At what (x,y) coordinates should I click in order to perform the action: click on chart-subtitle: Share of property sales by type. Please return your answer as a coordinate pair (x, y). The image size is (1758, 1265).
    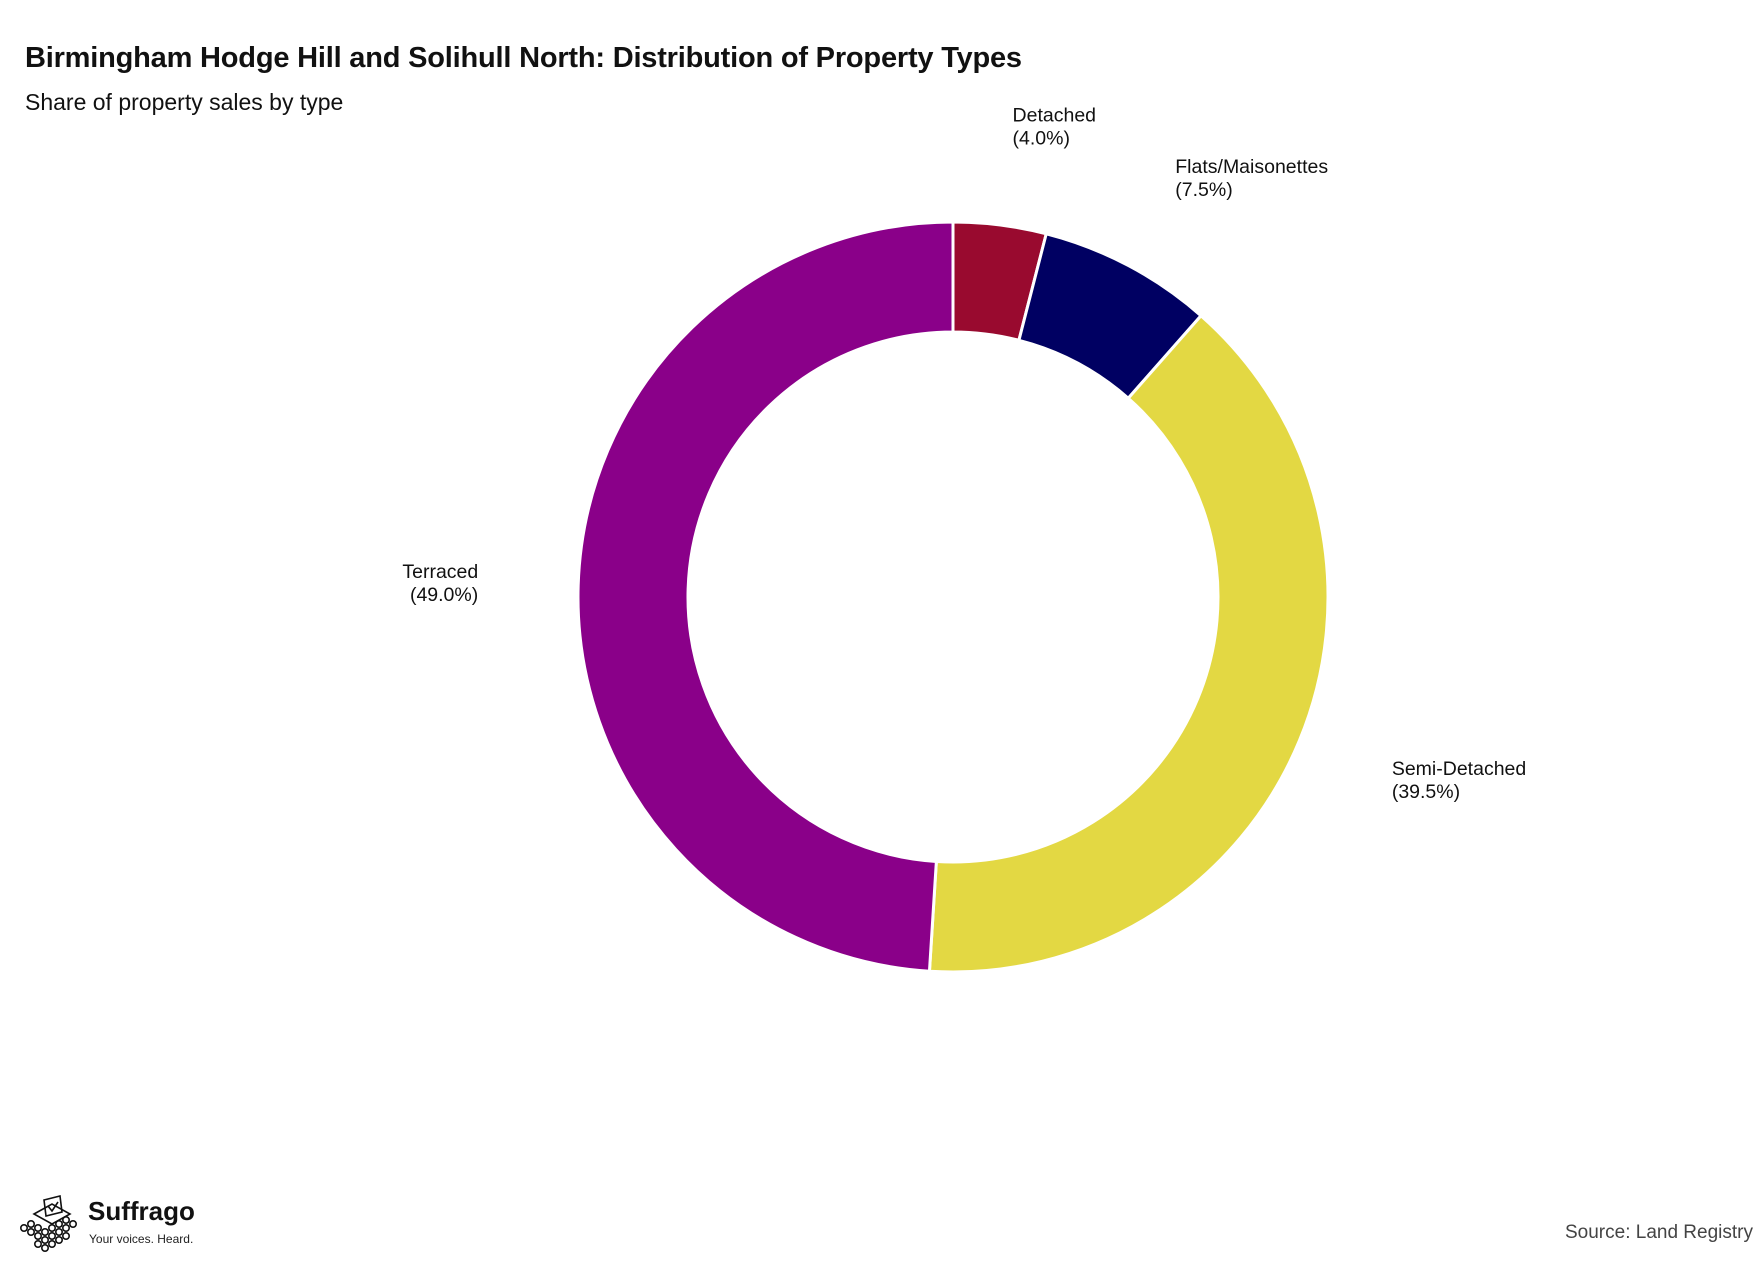
    Looking at the image, I should click on (184, 102).